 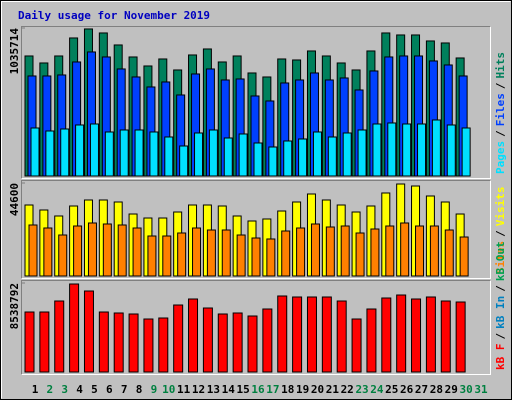 What do you see at coordinates (500, 231) in the screenshot?
I see `legend: Sites / Visits` at bounding box center [500, 231].